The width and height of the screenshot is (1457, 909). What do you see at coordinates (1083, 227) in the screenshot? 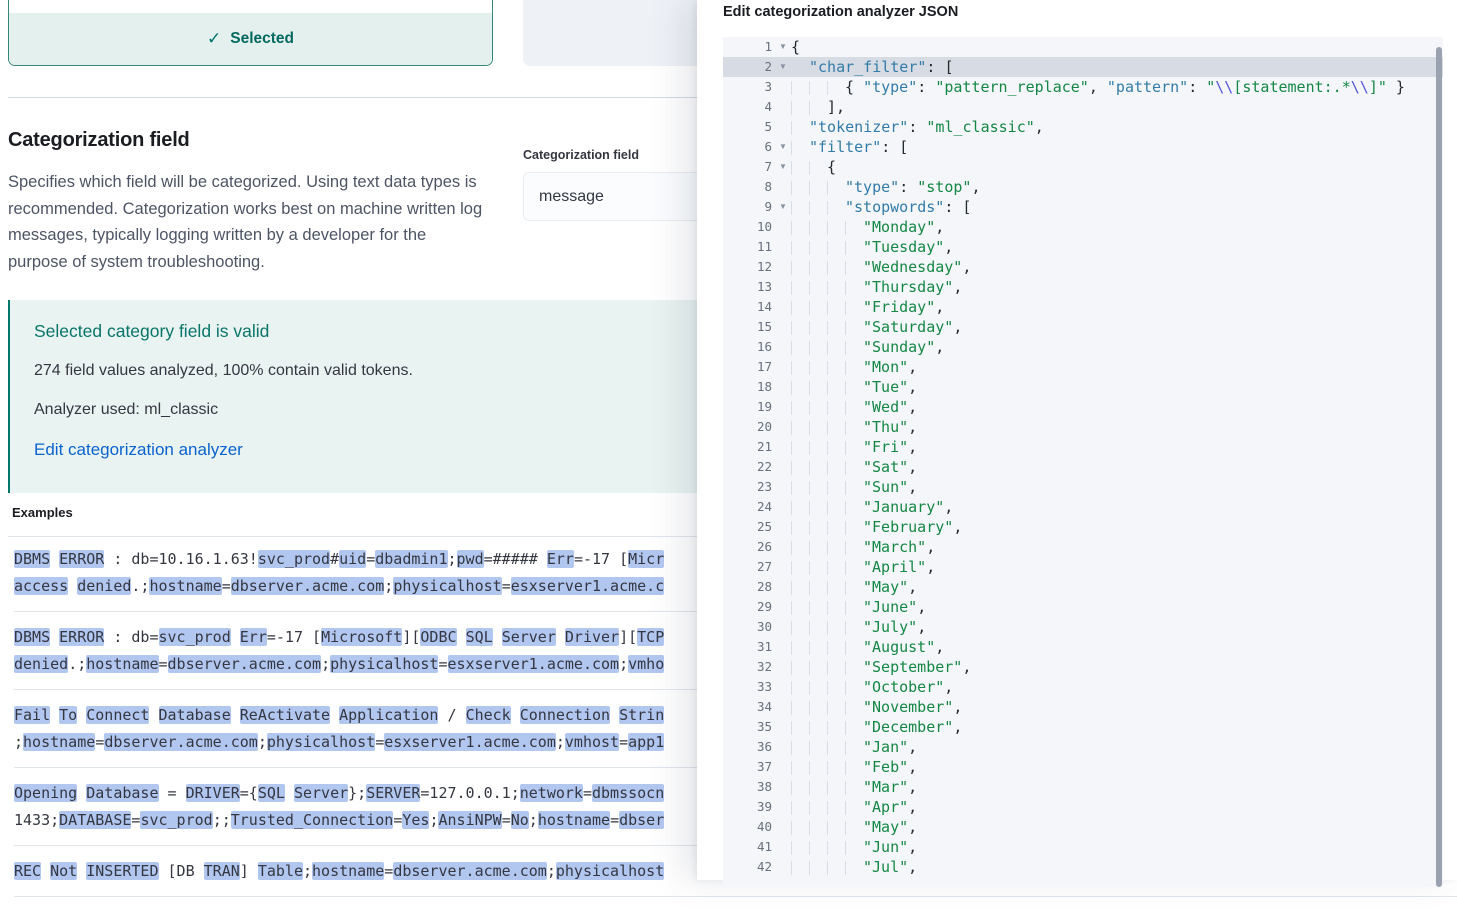
I see `code-line: 10"Monday",` at bounding box center [1083, 227].